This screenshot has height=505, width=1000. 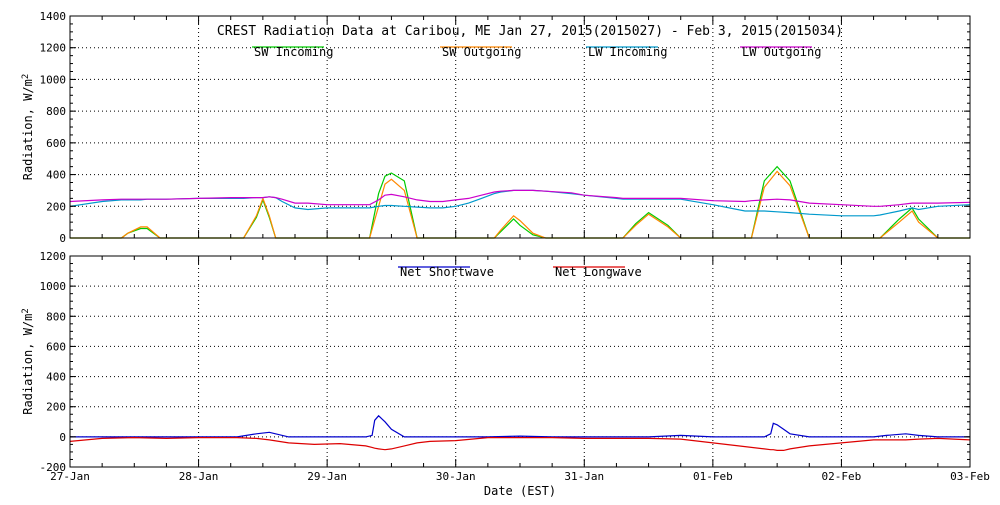 What do you see at coordinates (781, 52) in the screenshot?
I see `legend-label-3: LW Outgoing` at bounding box center [781, 52].